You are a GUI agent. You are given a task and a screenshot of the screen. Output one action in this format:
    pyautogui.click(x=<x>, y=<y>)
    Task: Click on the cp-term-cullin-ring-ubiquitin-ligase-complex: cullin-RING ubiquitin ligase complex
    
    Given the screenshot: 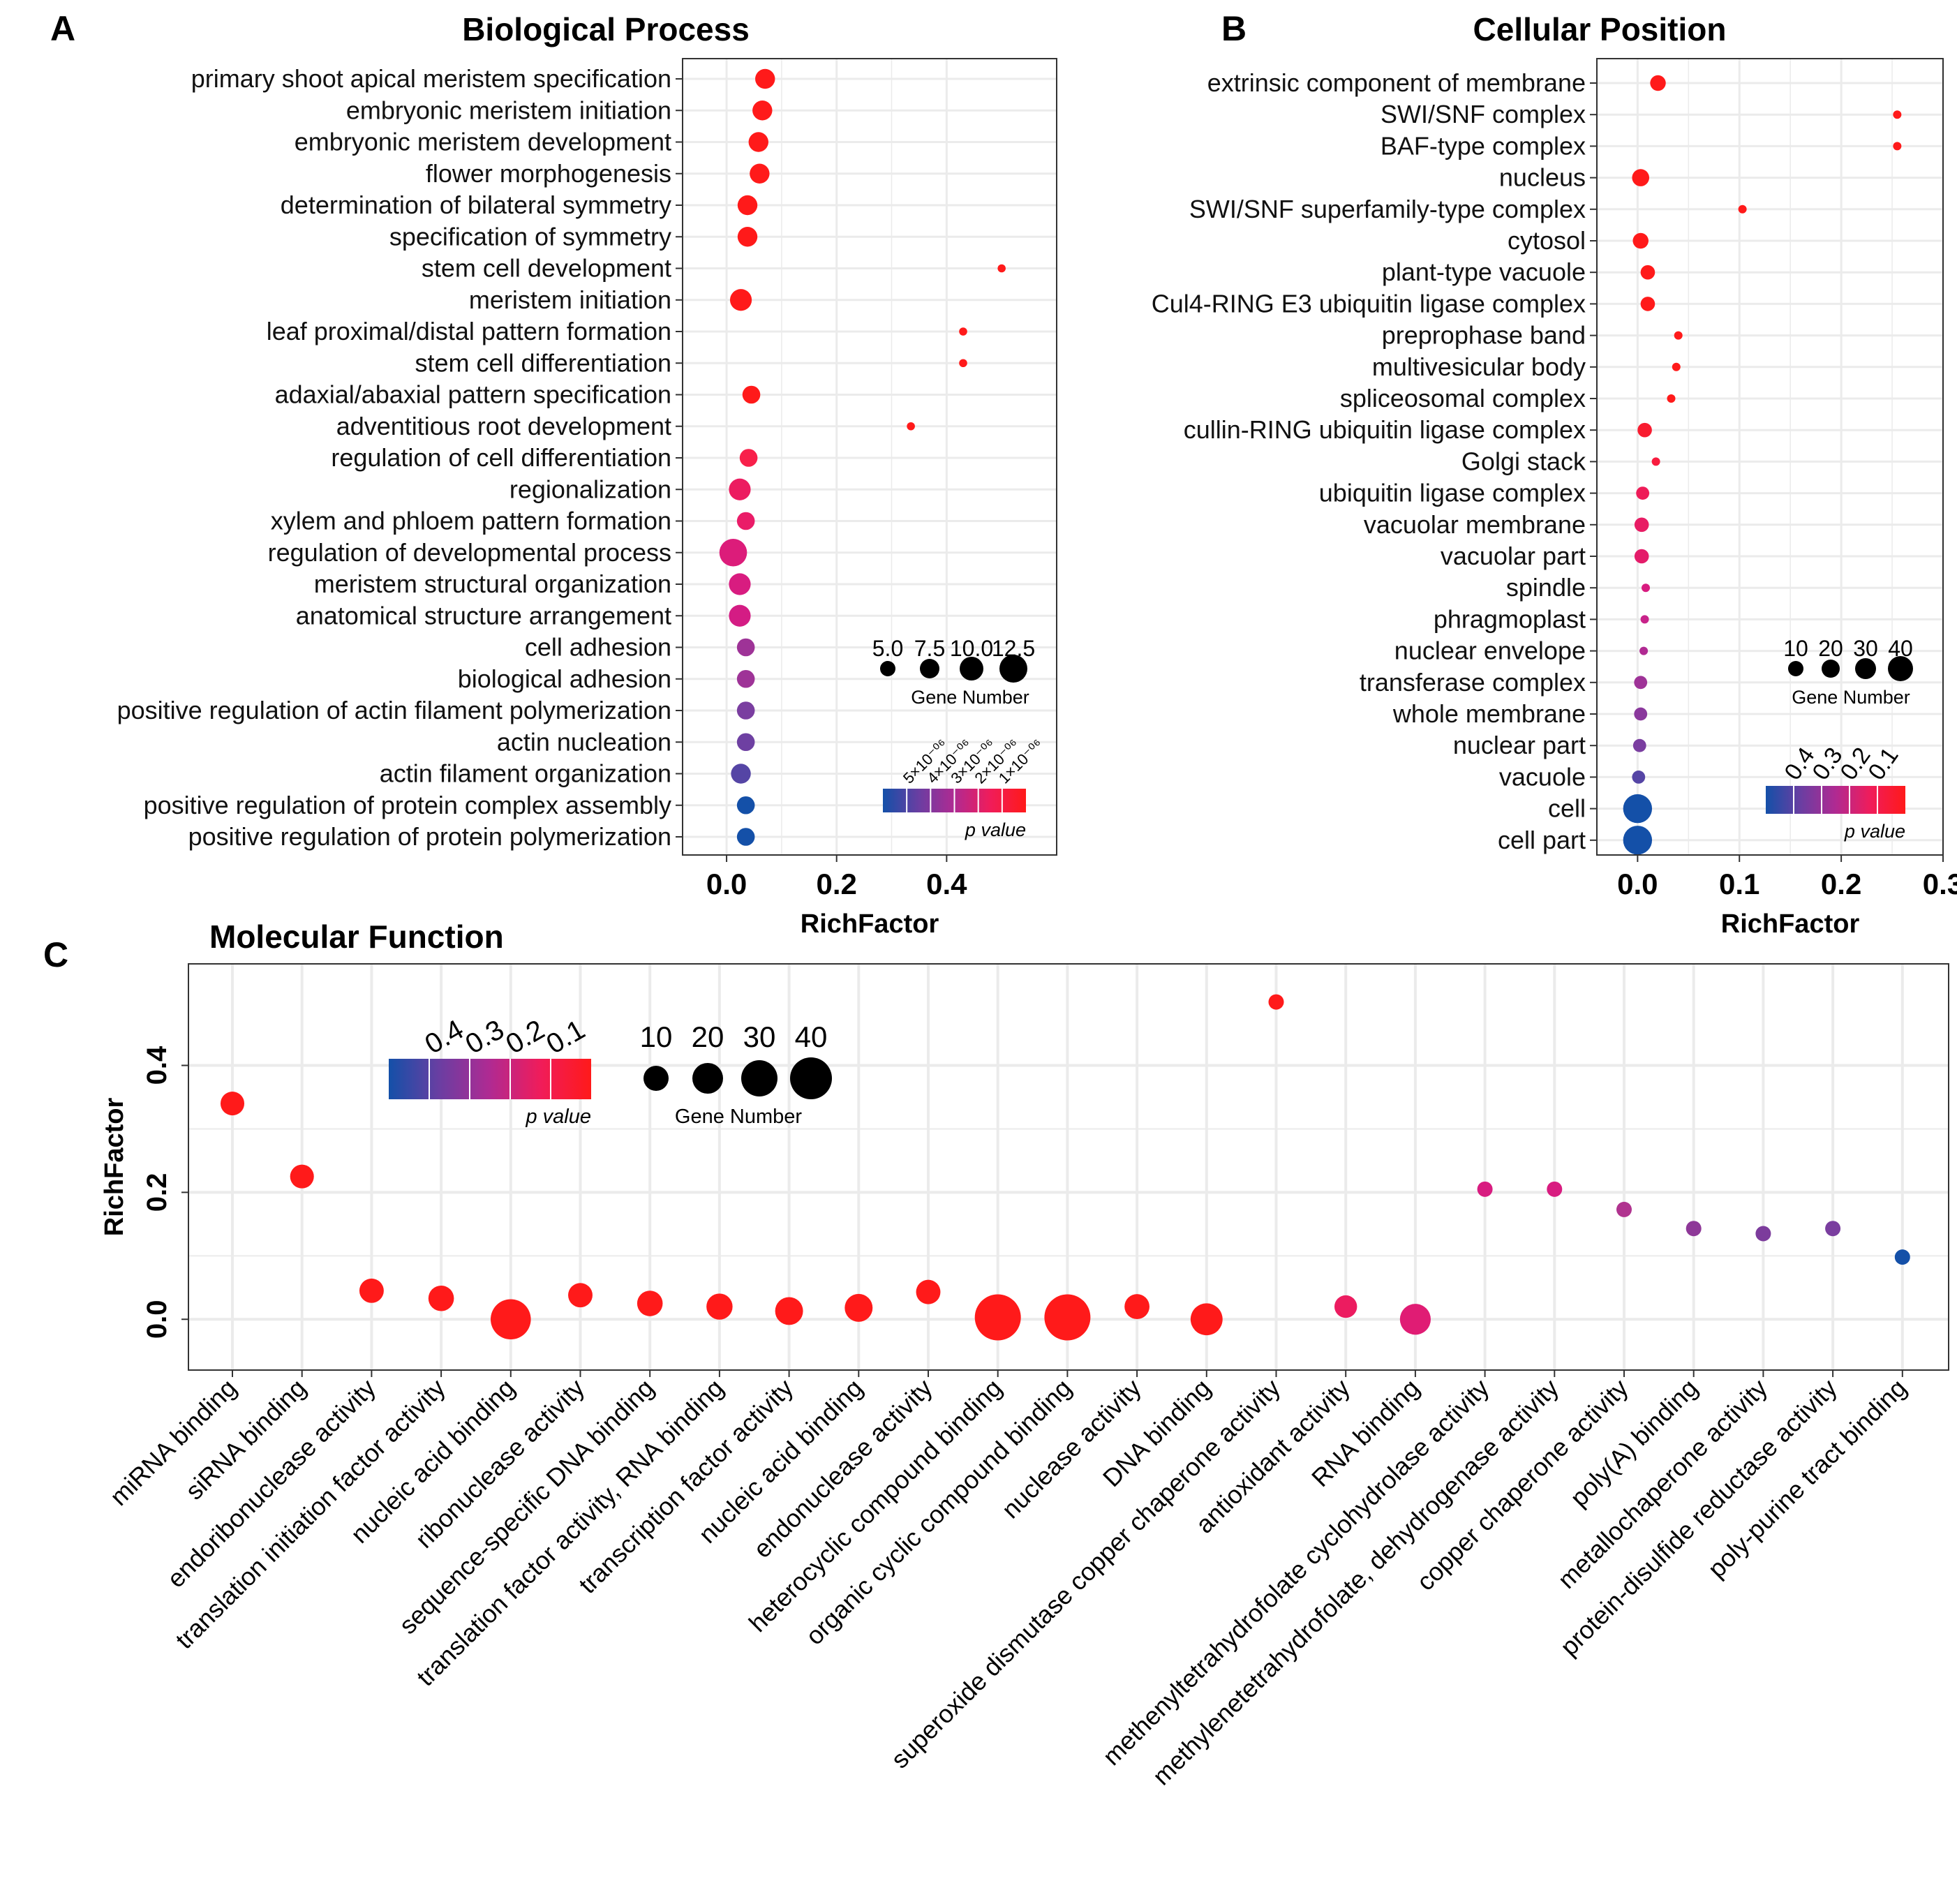 What is the action you would take?
    pyautogui.click(x=1385, y=430)
    